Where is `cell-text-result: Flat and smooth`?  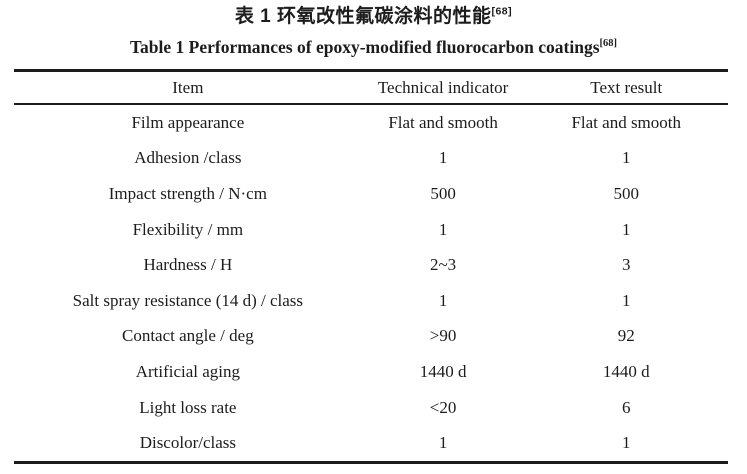 cell-text-result: Flat and smooth is located at coordinates (626, 122).